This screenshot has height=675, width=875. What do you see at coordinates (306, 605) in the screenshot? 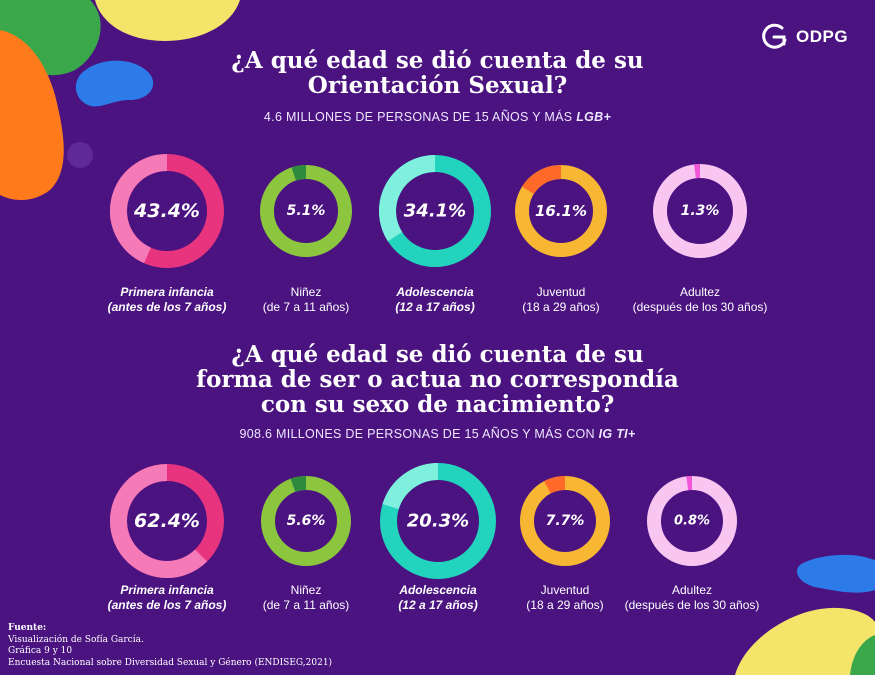
I see `donut-2-2-category-line-2: (de 7 a 11 años)` at bounding box center [306, 605].